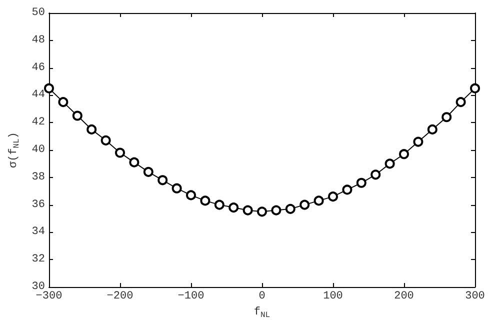  What do you see at coordinates (475, 296) in the screenshot?
I see `x-tick-label: 300` at bounding box center [475, 296].